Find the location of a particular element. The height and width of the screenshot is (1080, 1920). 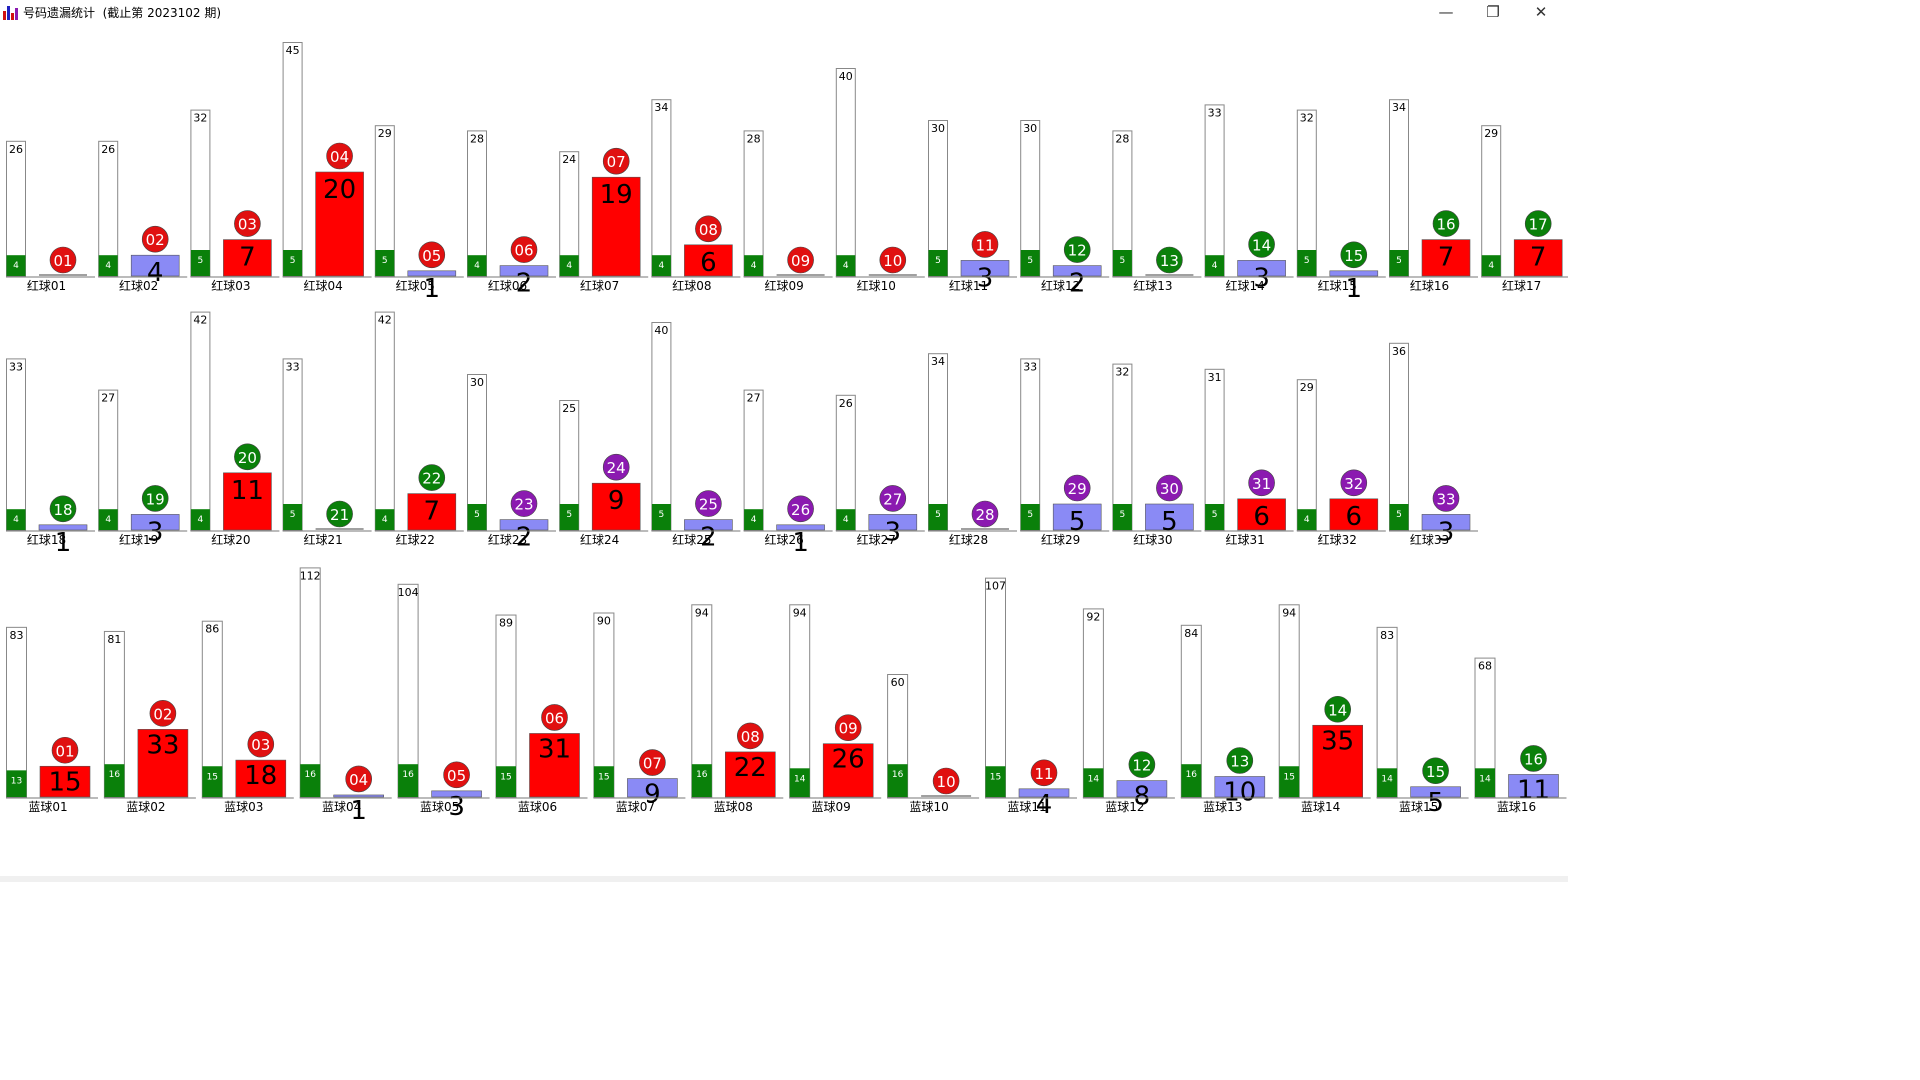

ball-label: 蓝球15 is located at coordinates (1418, 807).